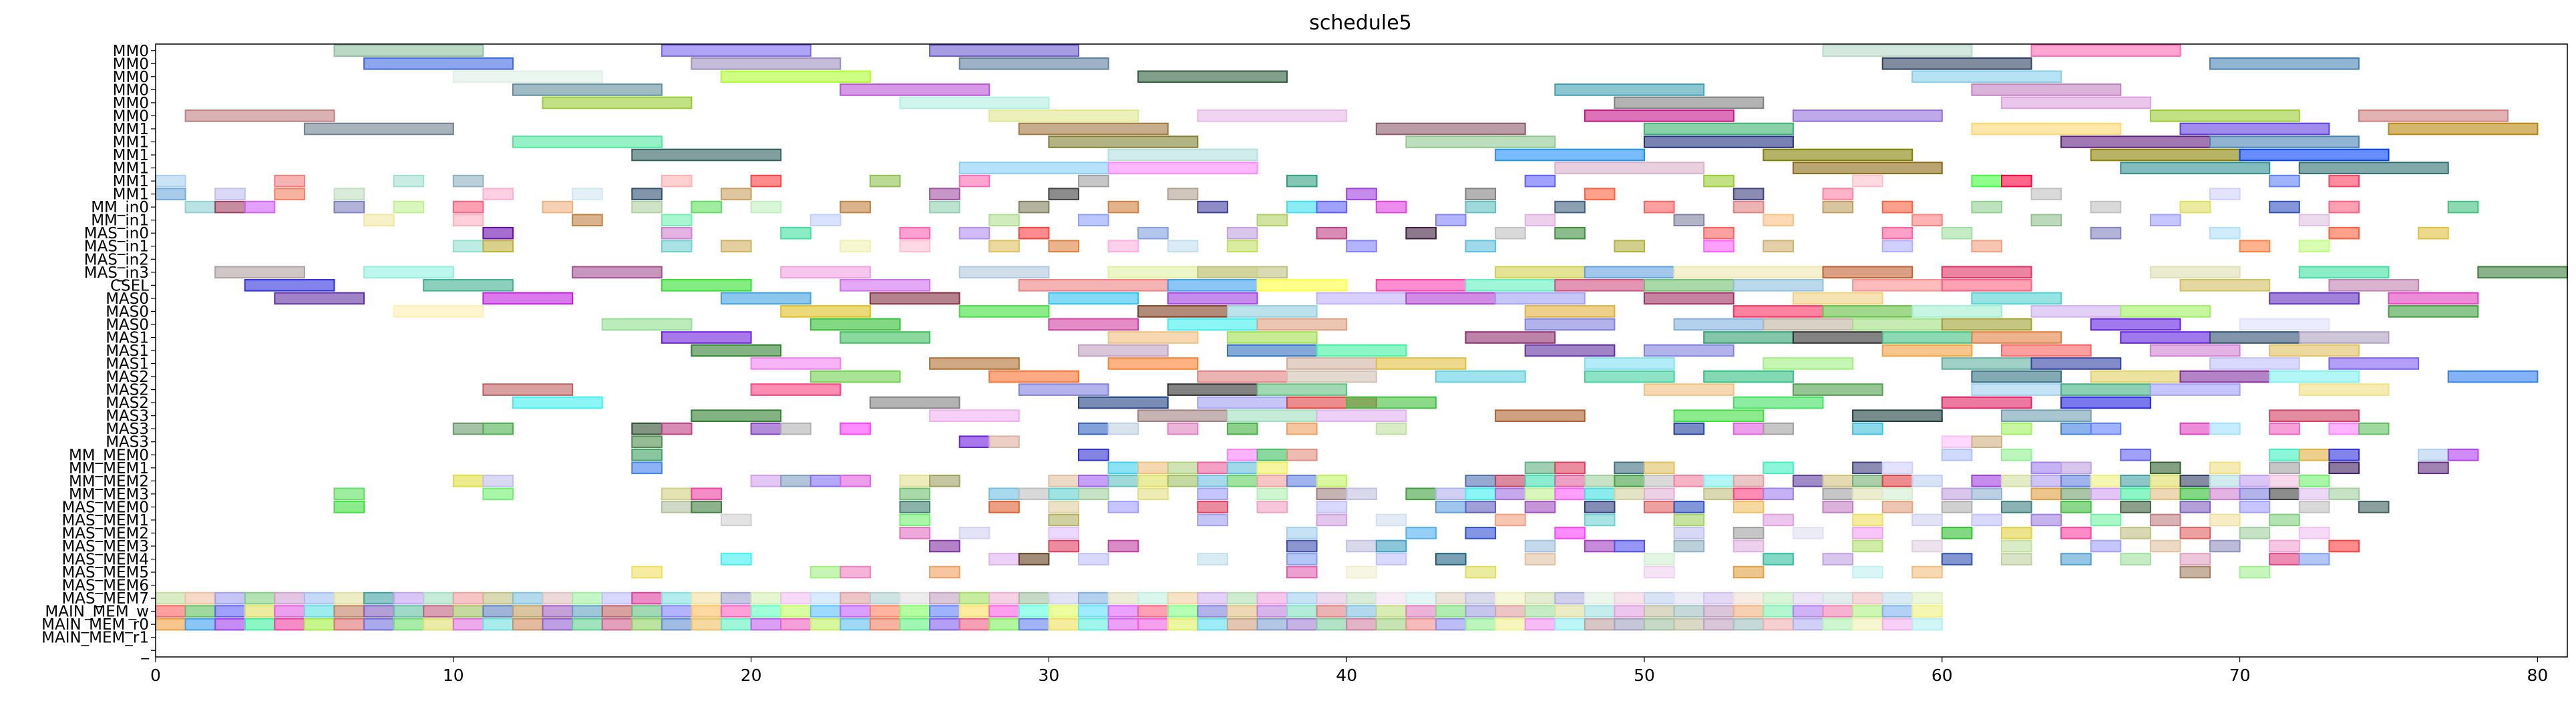 This screenshot has width=2576, height=707. What do you see at coordinates (105, 534) in the screenshot?
I see `y-tick-label: MAS_MEM2` at bounding box center [105, 534].